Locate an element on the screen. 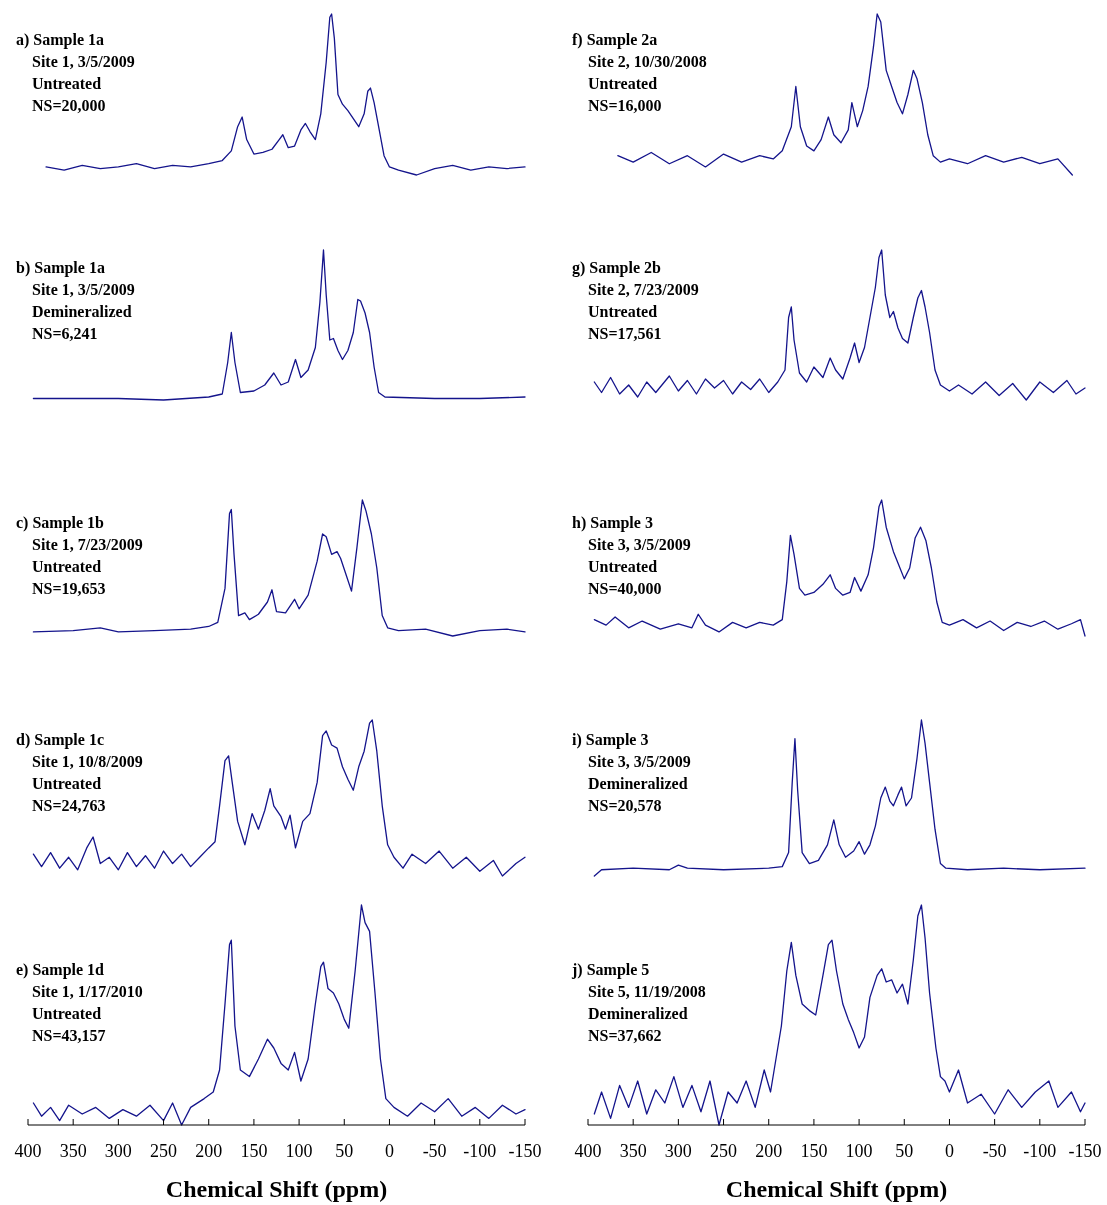 The height and width of the screenshot is (1205, 1107). annotation: Site 2, 7/23/2009 is located at coordinates (643, 289).